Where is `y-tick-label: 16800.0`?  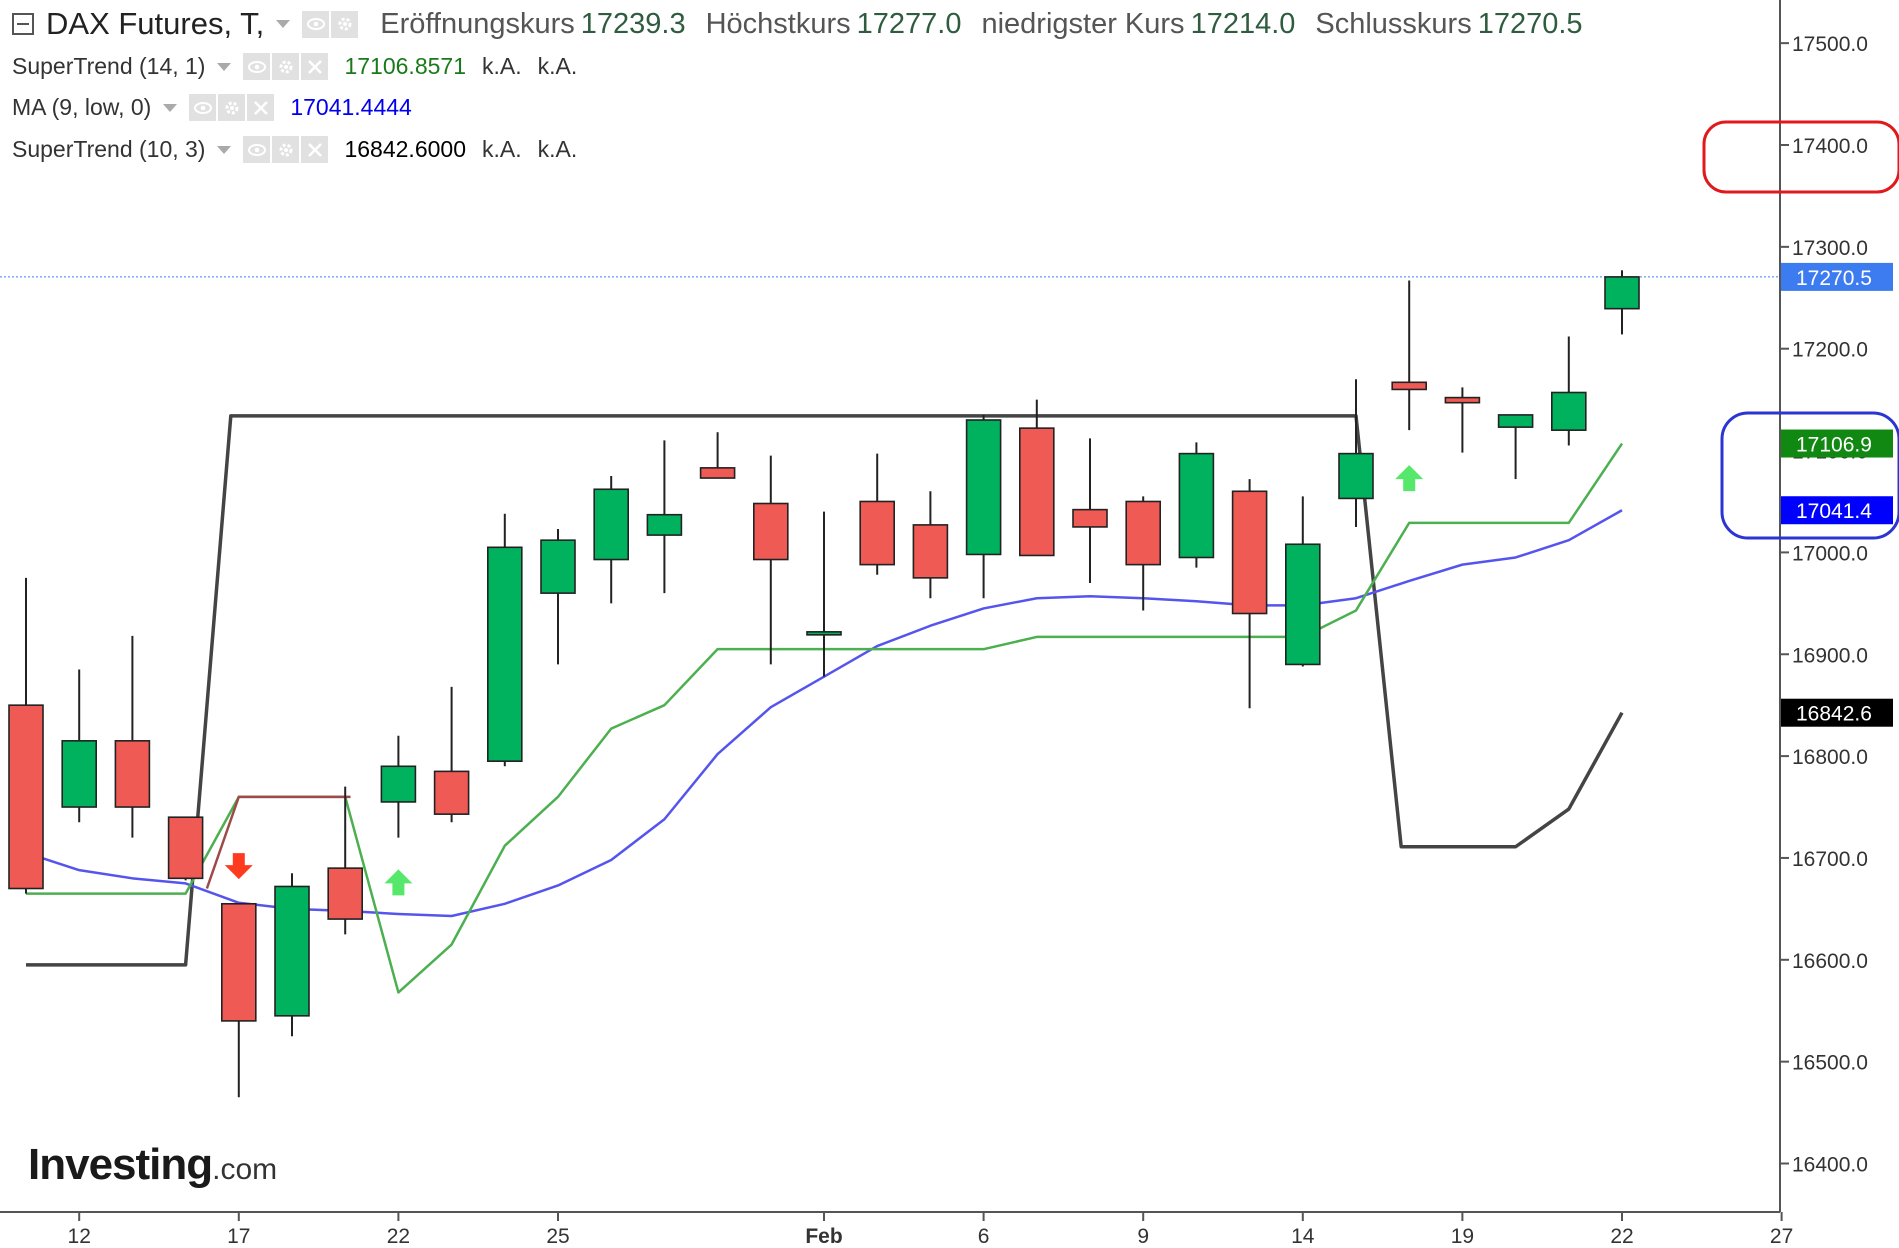
y-tick-label: 16800.0 is located at coordinates (1830, 757).